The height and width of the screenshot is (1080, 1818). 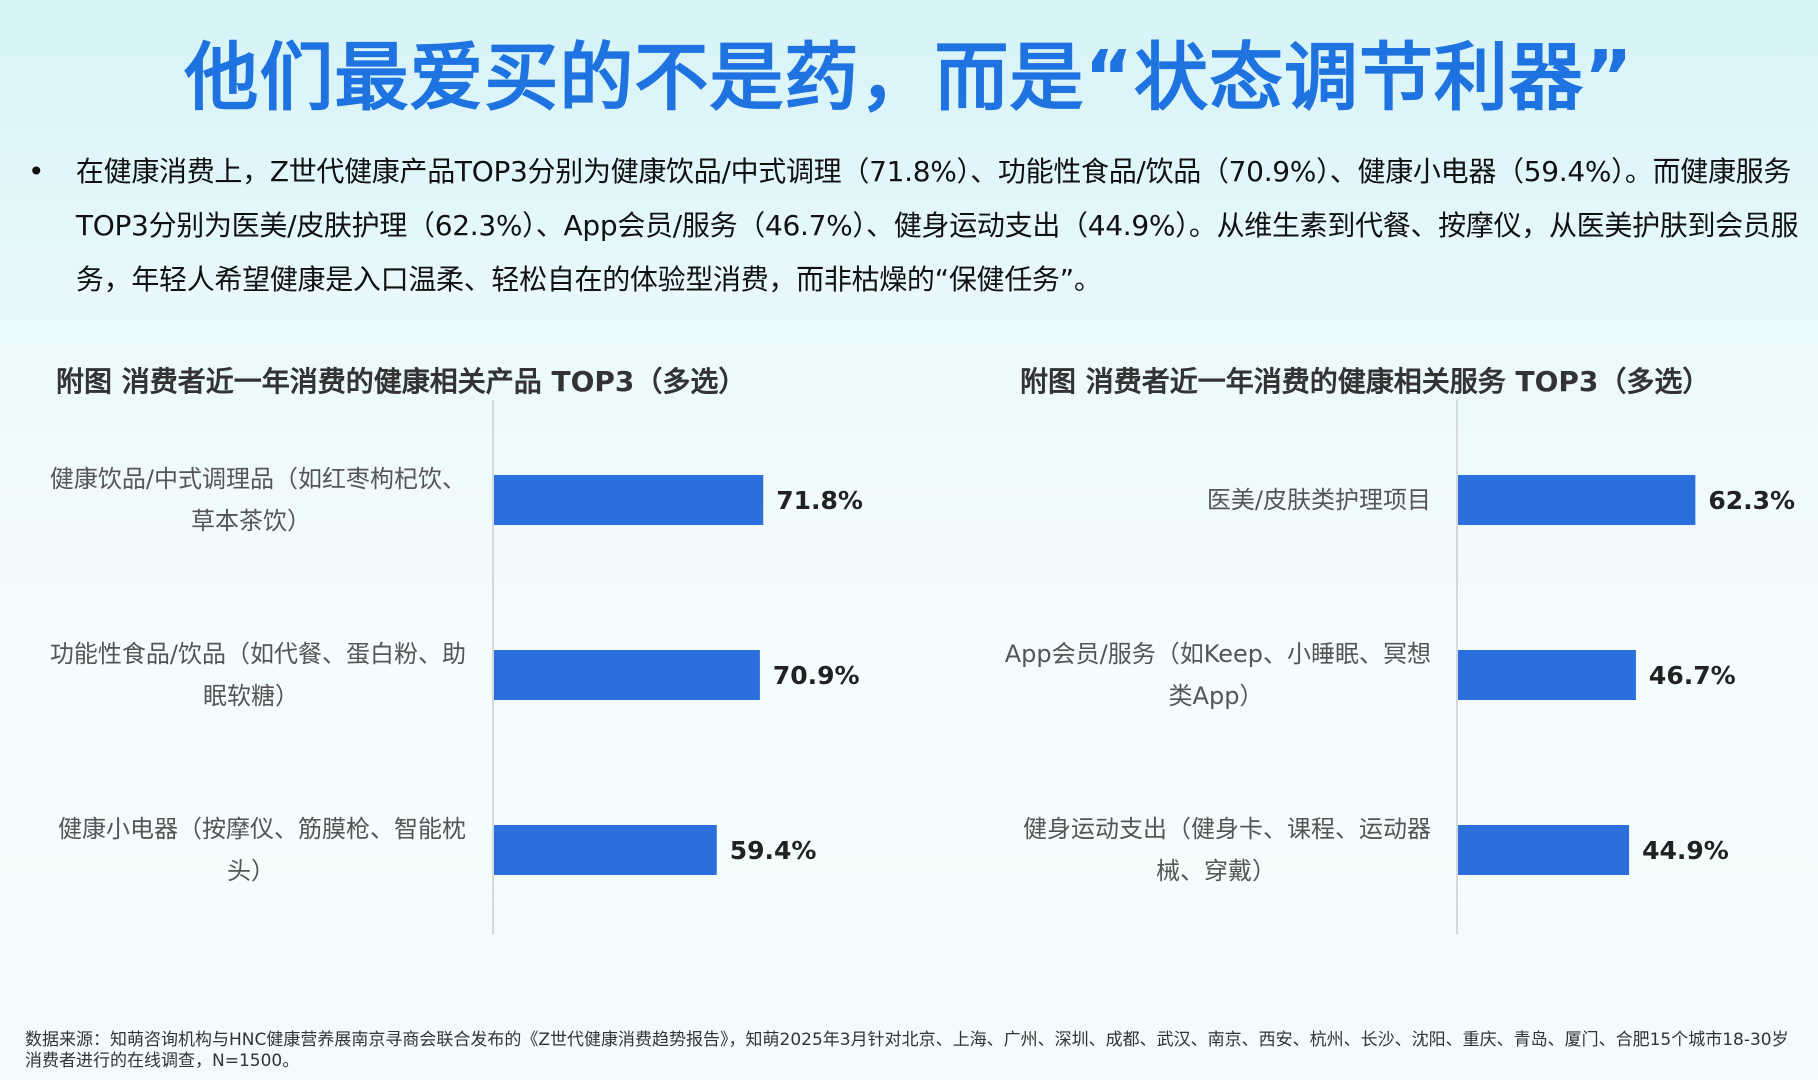 What do you see at coordinates (1692, 675) in the screenshot?
I see `data-label-2: 46.7%` at bounding box center [1692, 675].